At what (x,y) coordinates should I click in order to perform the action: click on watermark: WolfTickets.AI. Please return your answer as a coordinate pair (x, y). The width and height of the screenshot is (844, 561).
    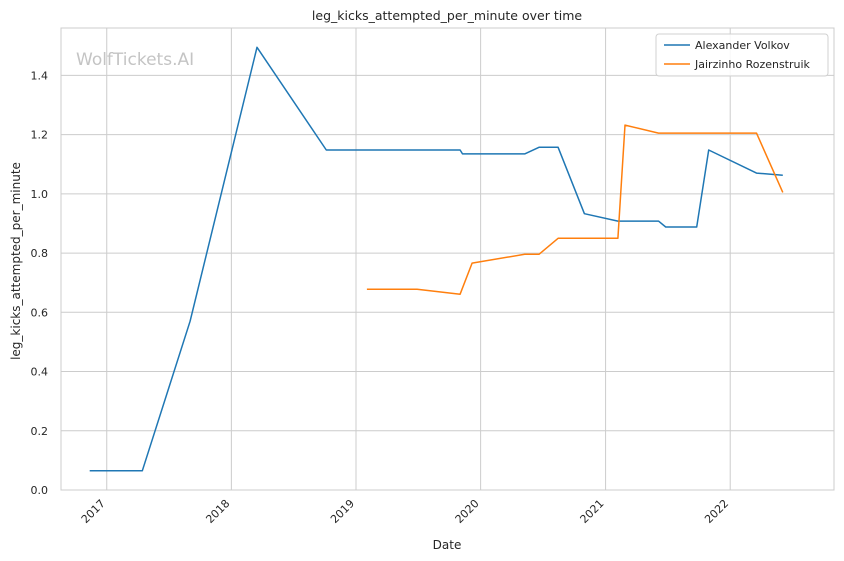
    Looking at the image, I should click on (135, 60).